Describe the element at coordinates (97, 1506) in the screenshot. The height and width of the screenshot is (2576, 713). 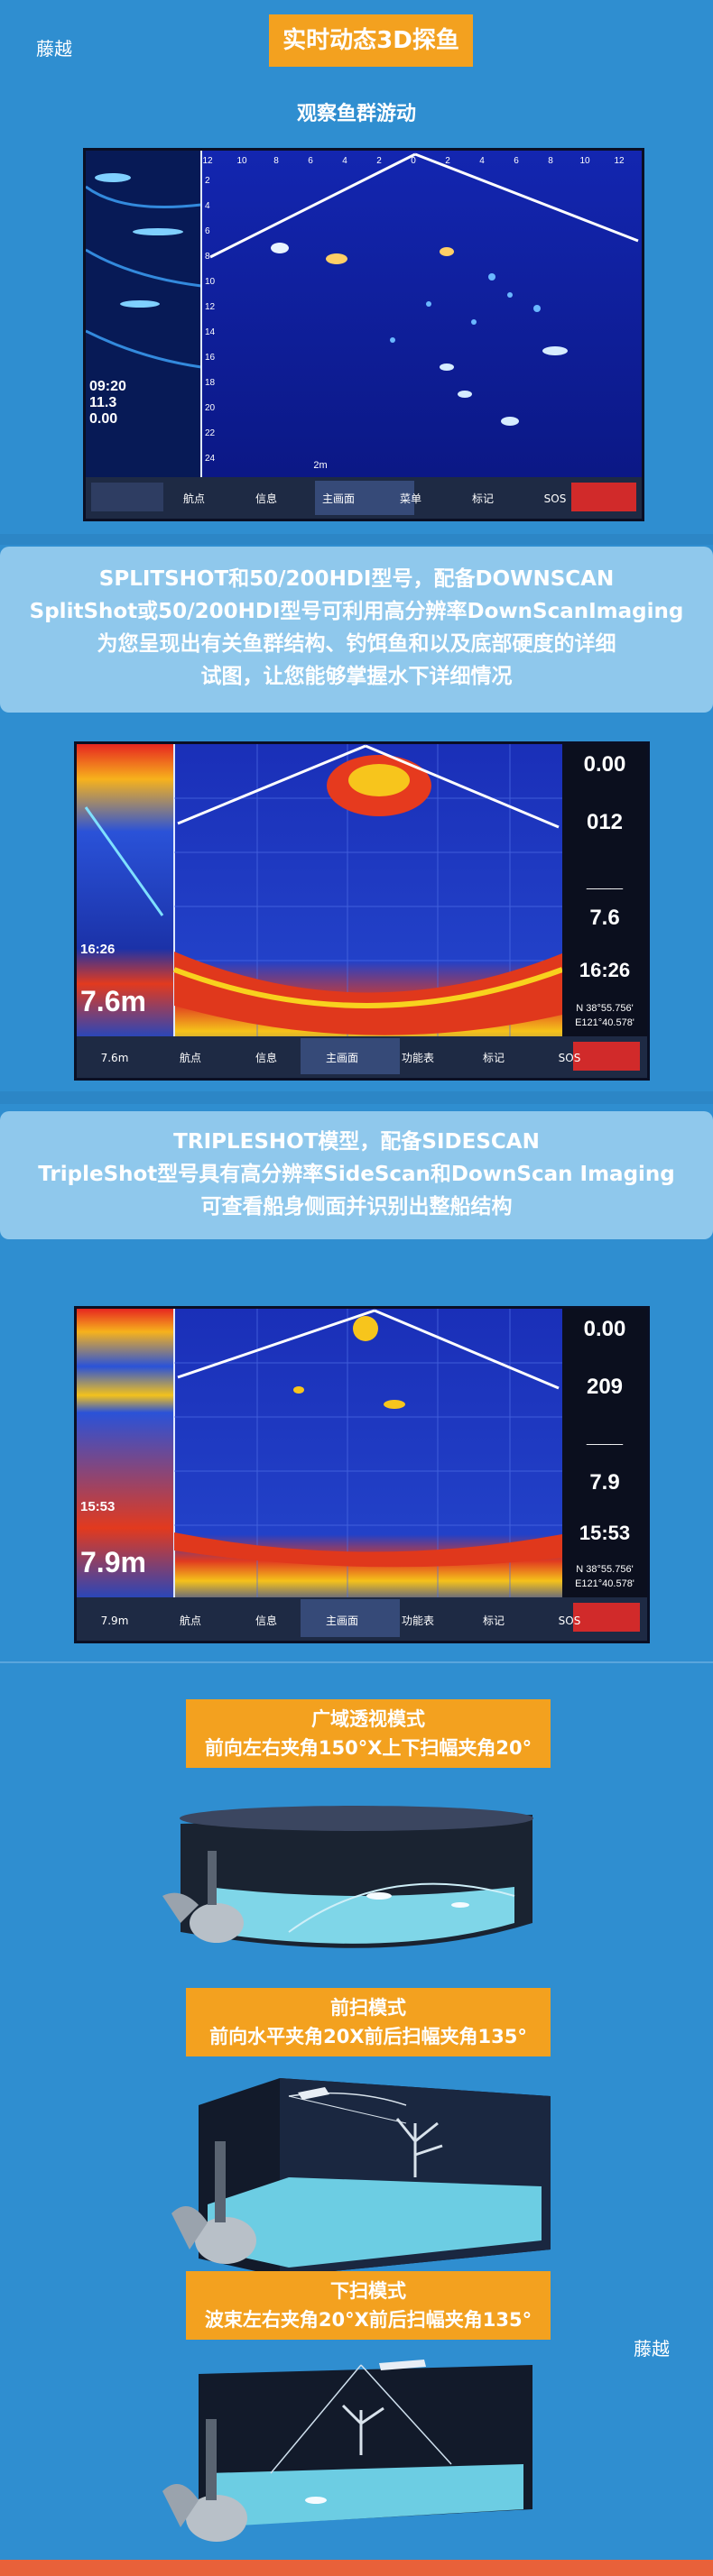
I see `time-readout: 15:53` at that location.